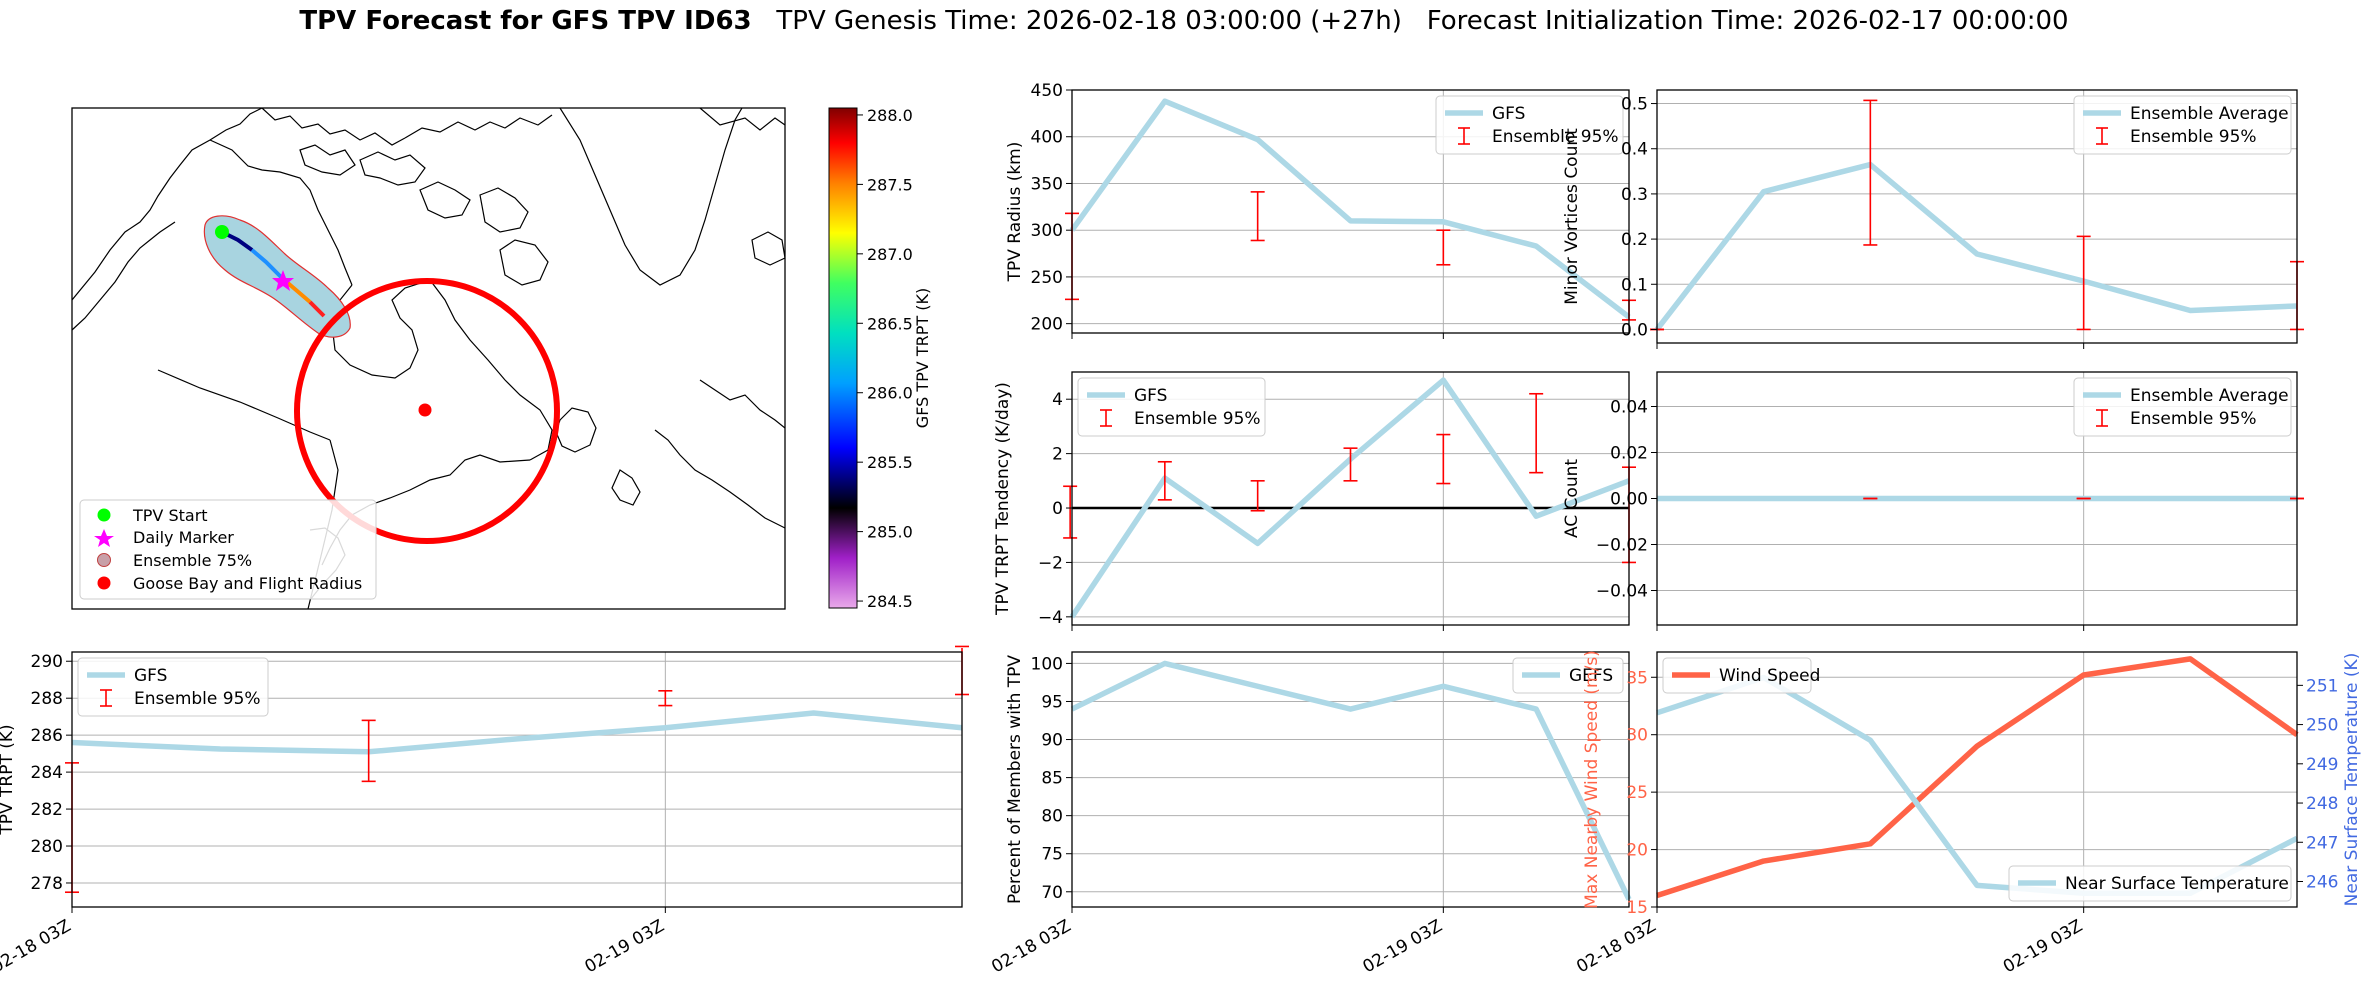 This screenshot has width=2368, height=982. What do you see at coordinates (1050, 618) in the screenshot?
I see `y-tick-label: −4` at bounding box center [1050, 618].